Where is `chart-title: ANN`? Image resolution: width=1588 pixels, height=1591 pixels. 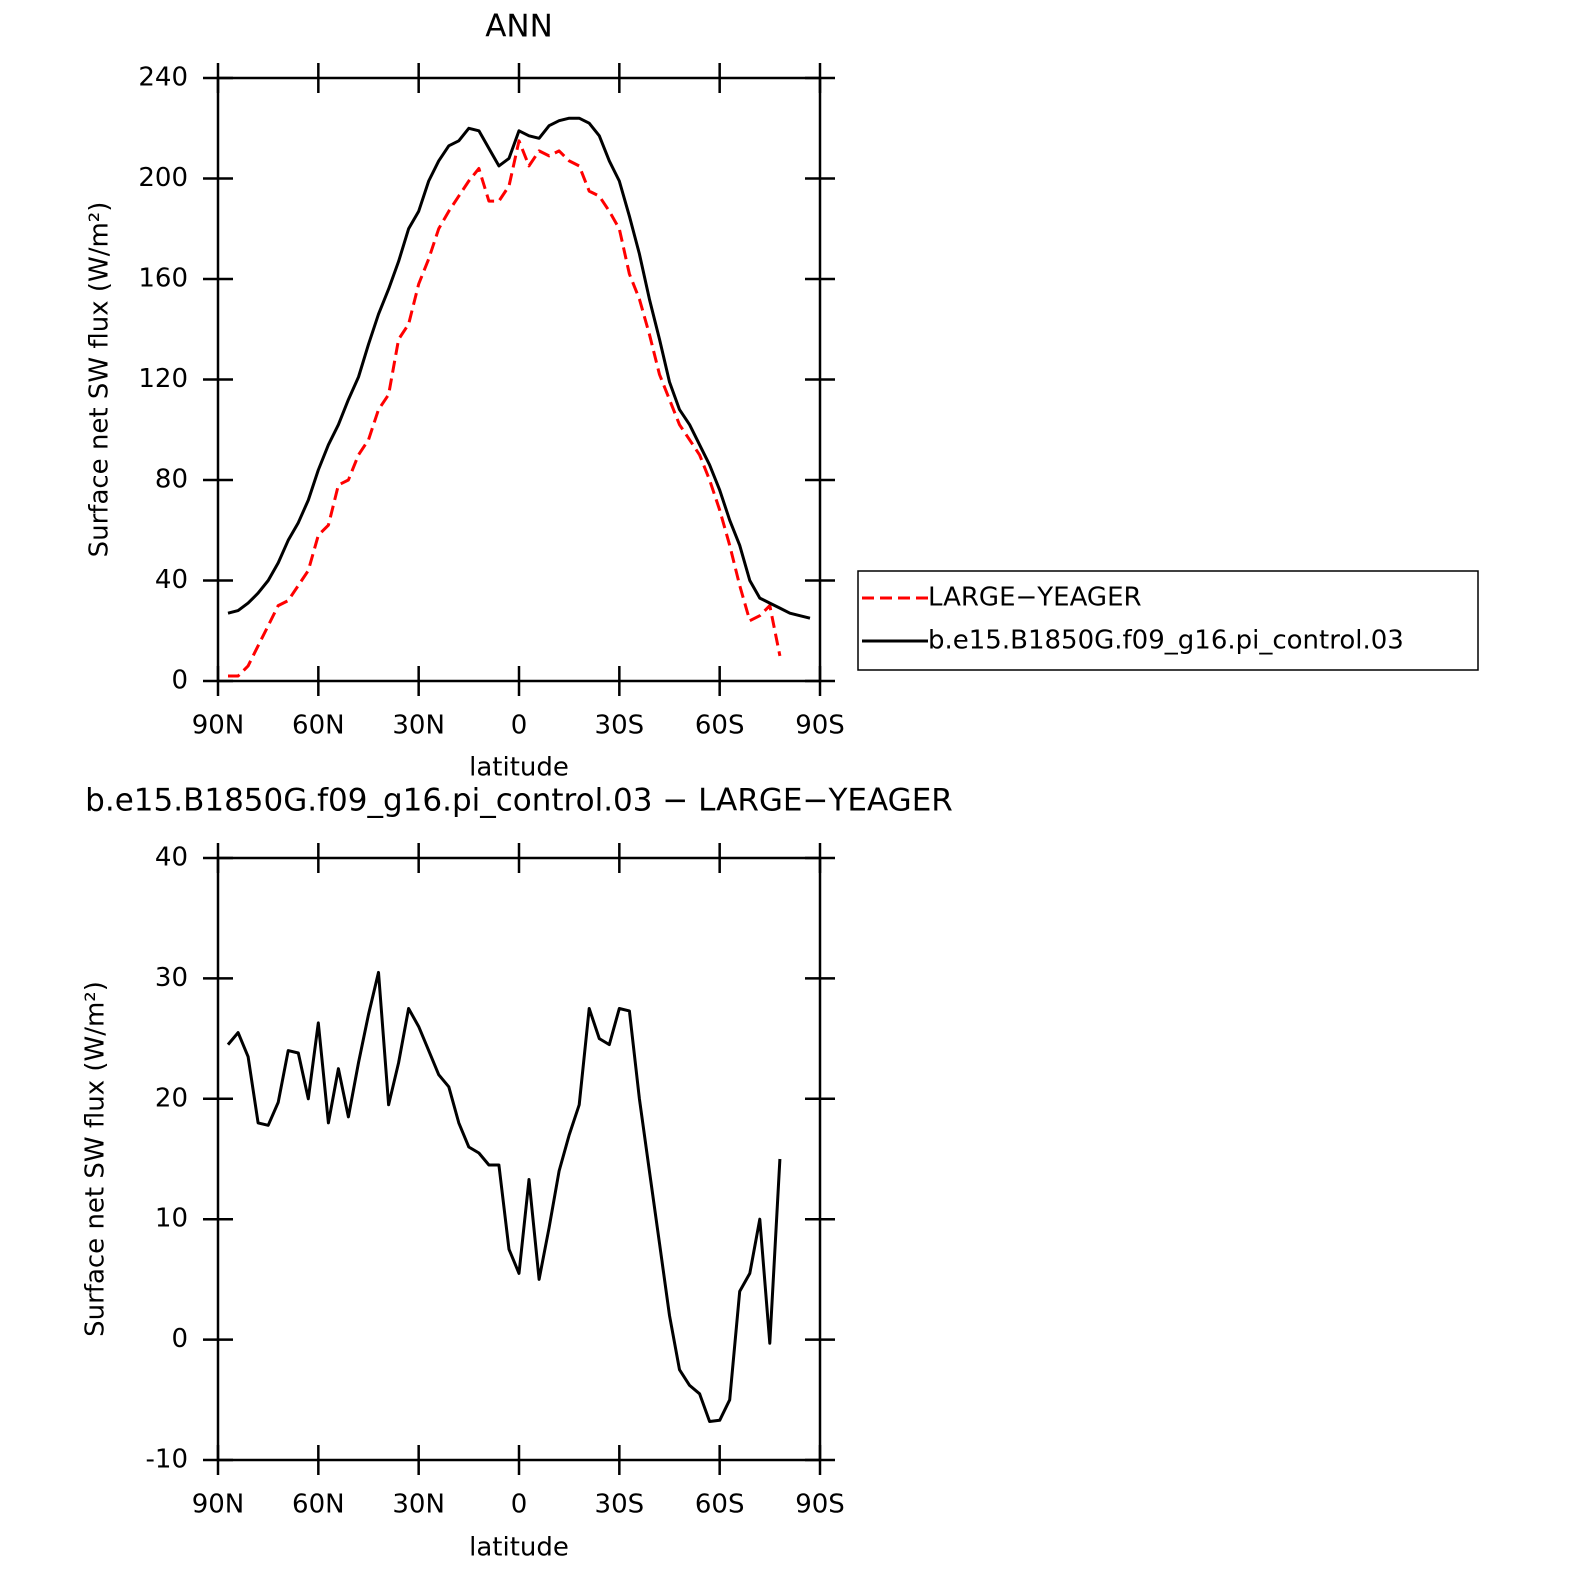
chart-title: ANN is located at coordinates (519, 27).